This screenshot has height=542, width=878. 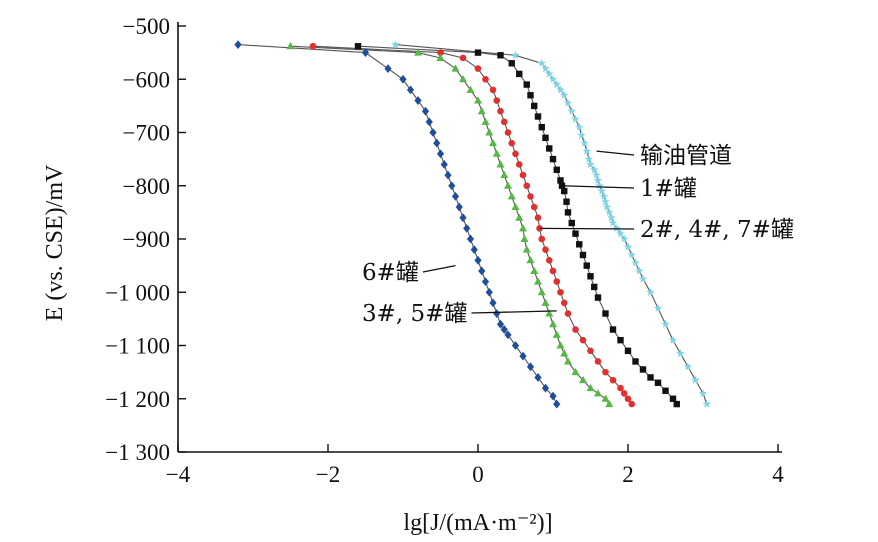 I want to click on y-tick-label: −500, so click(x=146, y=26).